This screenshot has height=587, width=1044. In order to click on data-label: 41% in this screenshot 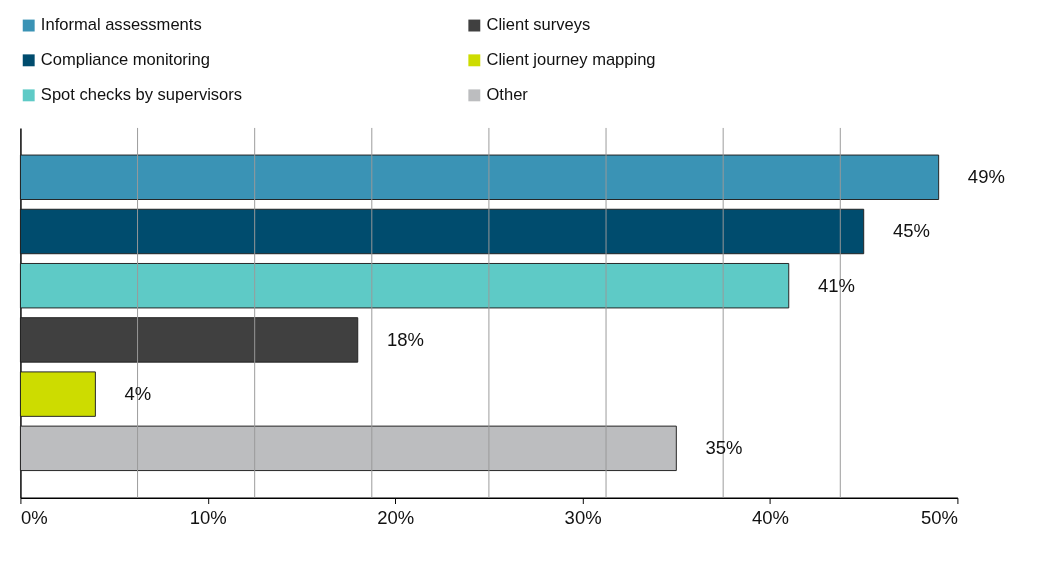, I will do `click(836, 285)`.